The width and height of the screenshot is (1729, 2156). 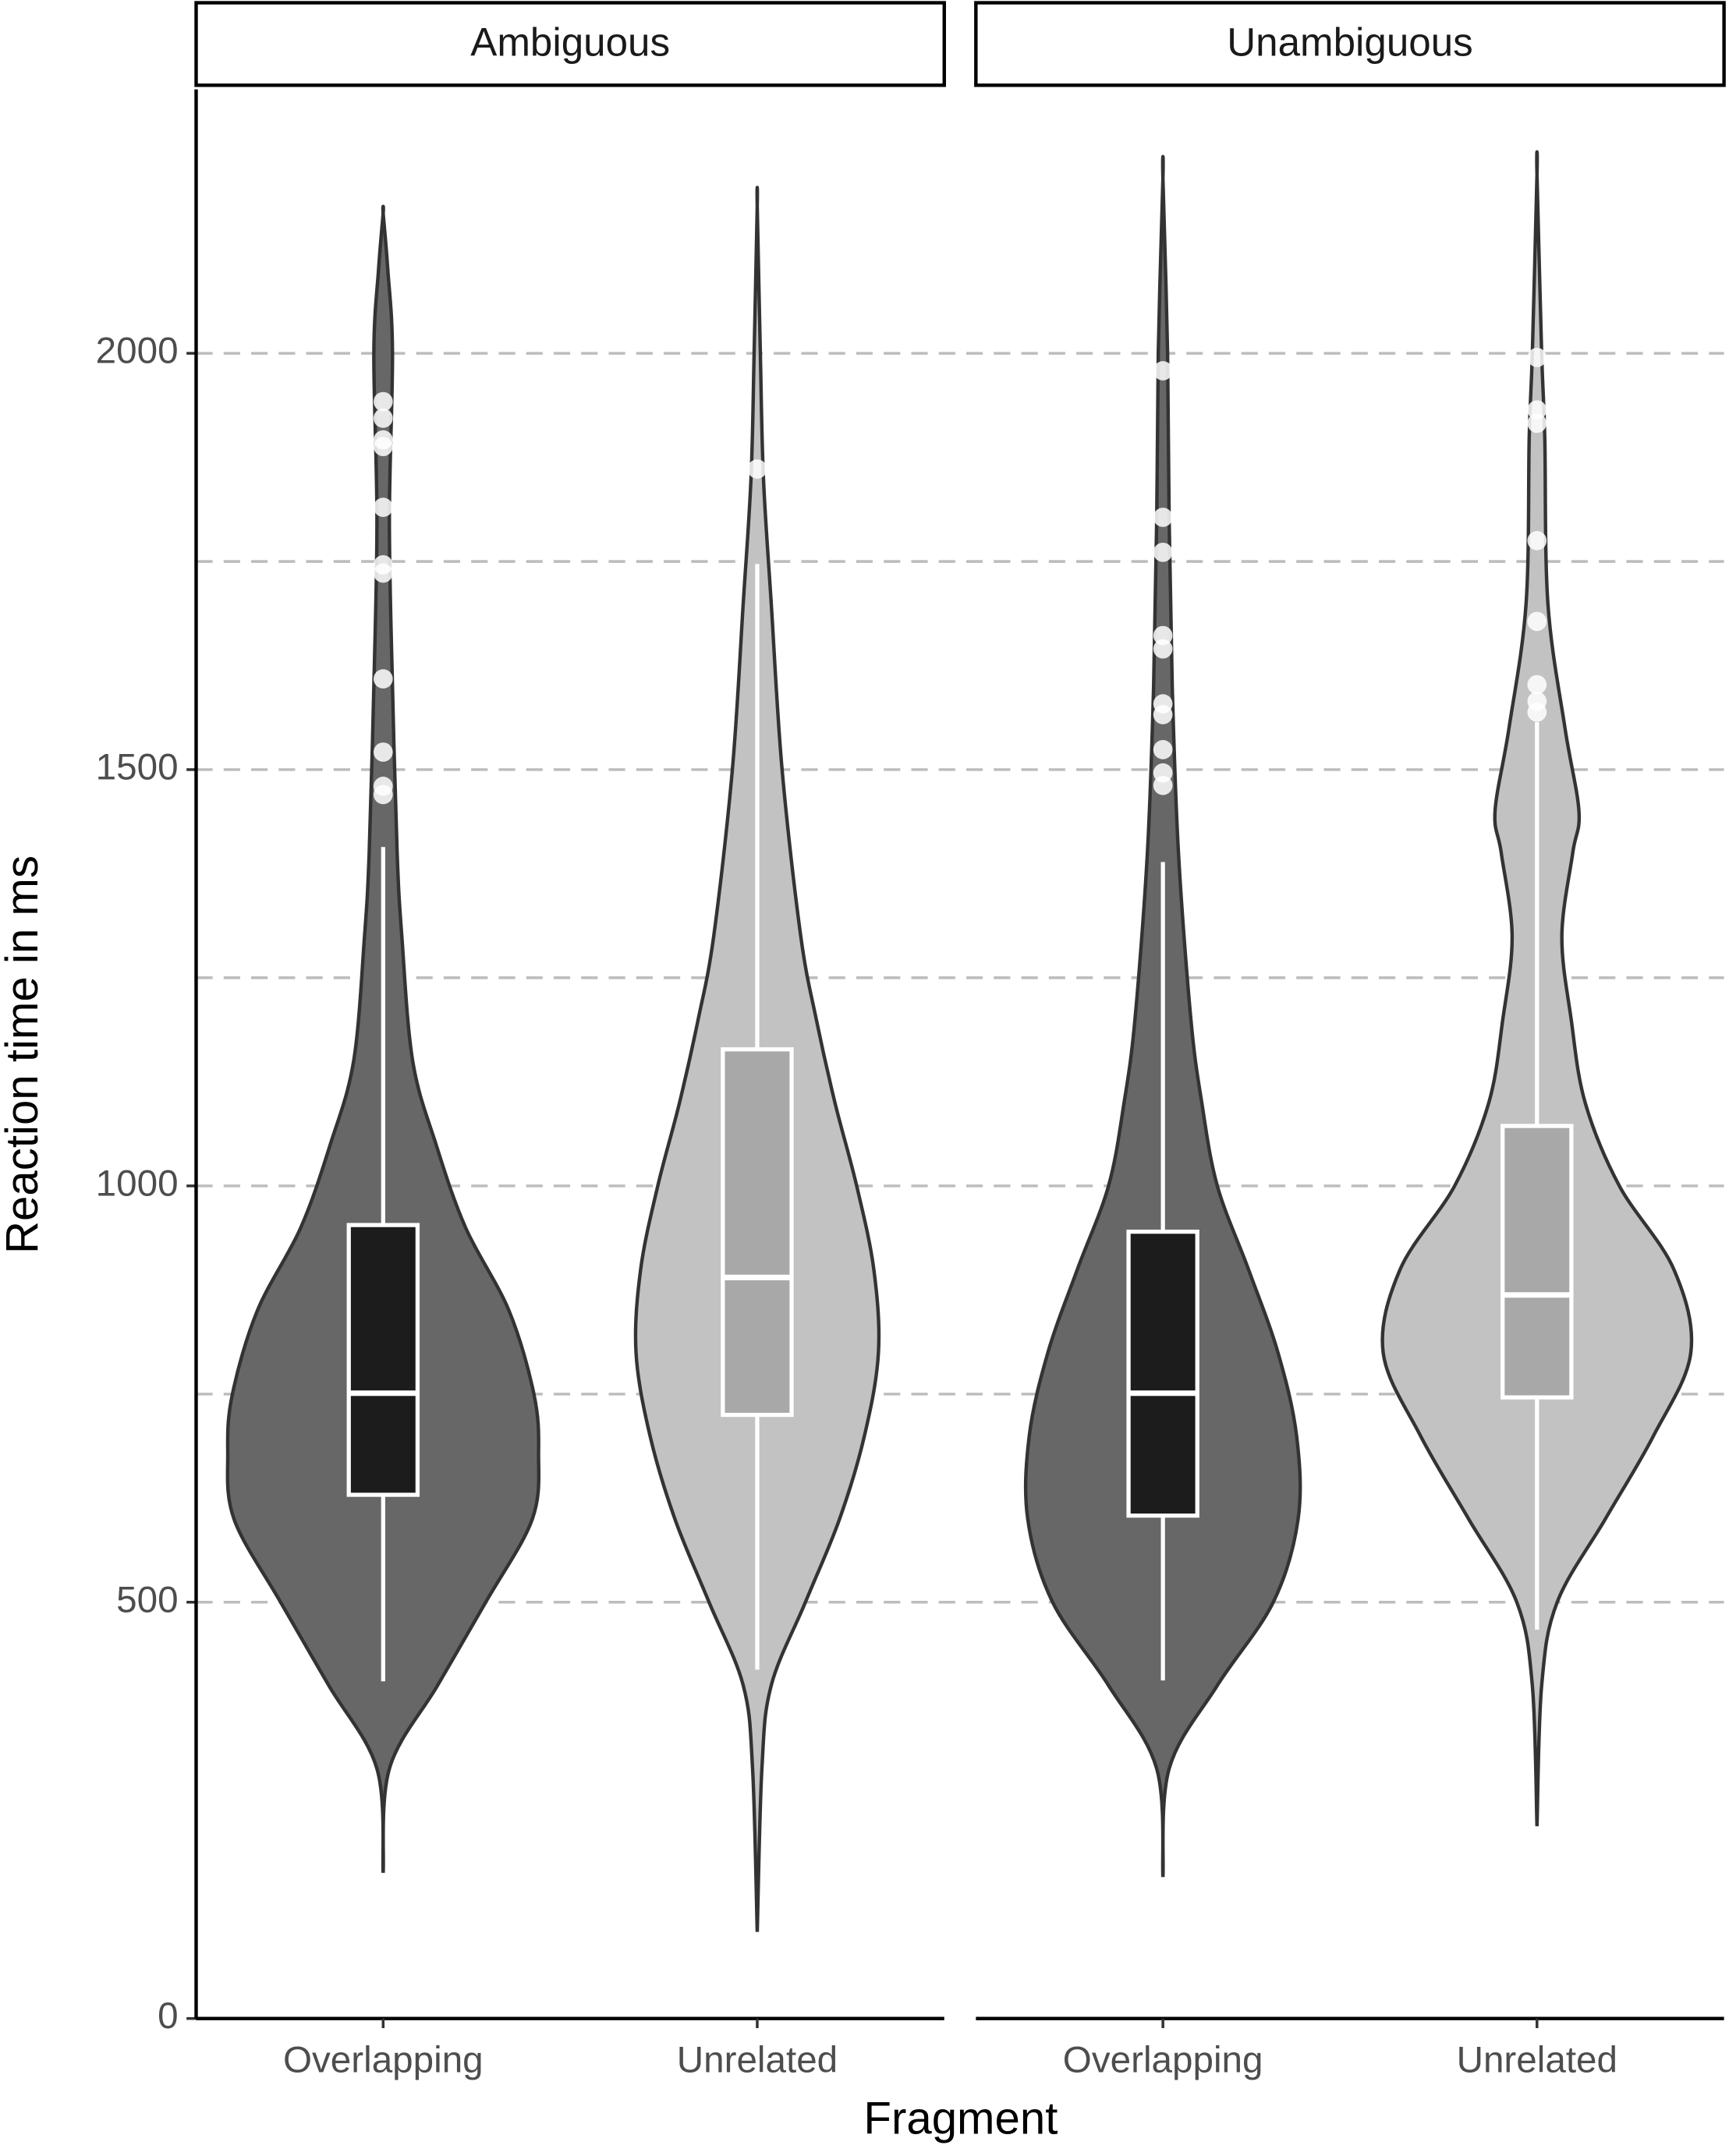 I want to click on y-tick-label: 500, so click(x=147, y=1600).